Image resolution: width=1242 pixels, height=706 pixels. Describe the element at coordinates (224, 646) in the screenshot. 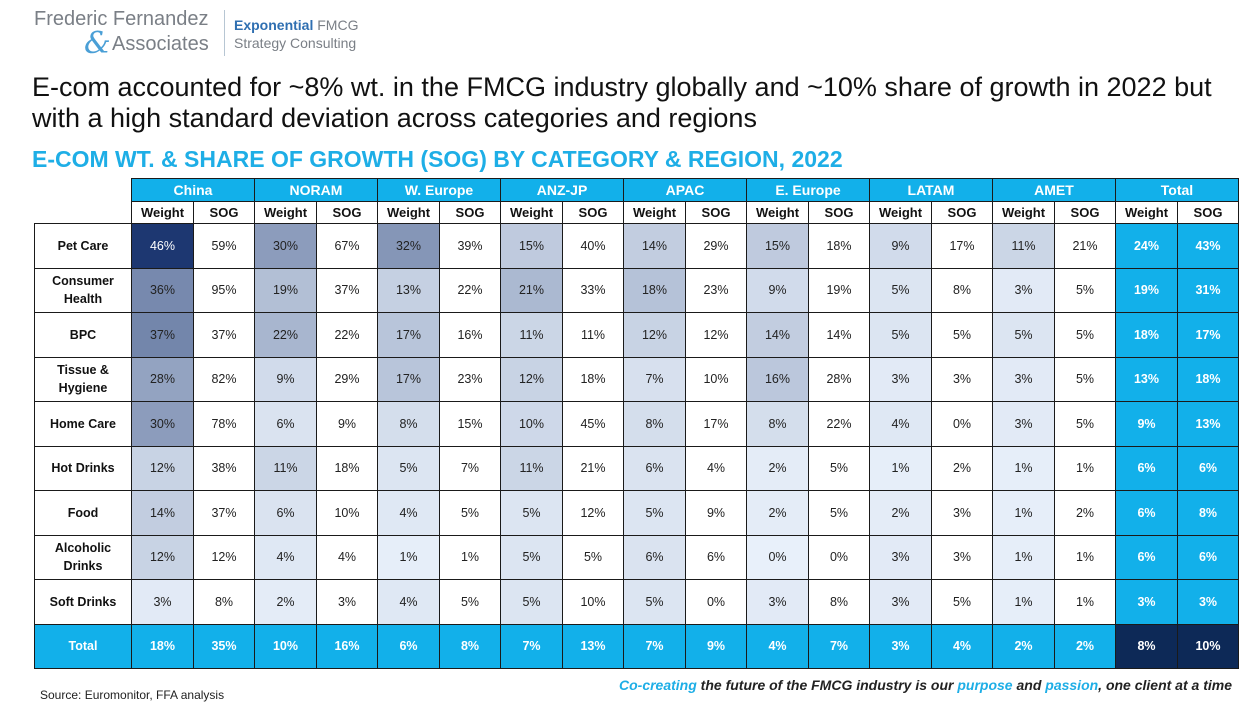

I see `total-sog-cell: 35%` at that location.